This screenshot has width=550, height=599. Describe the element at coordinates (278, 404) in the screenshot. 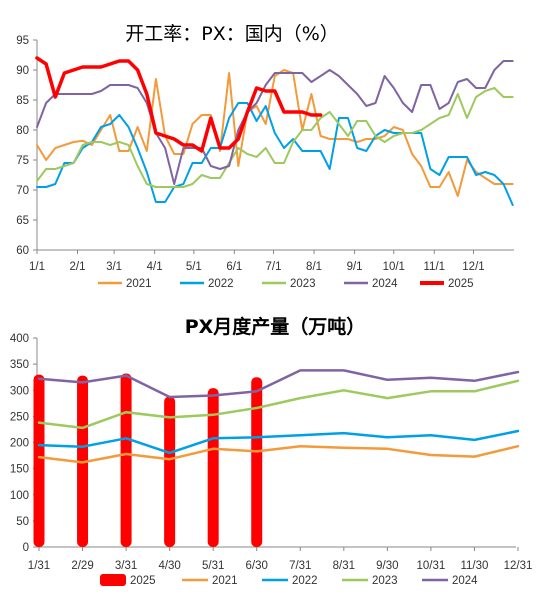

I see `chart2-series-line-2023` at that location.